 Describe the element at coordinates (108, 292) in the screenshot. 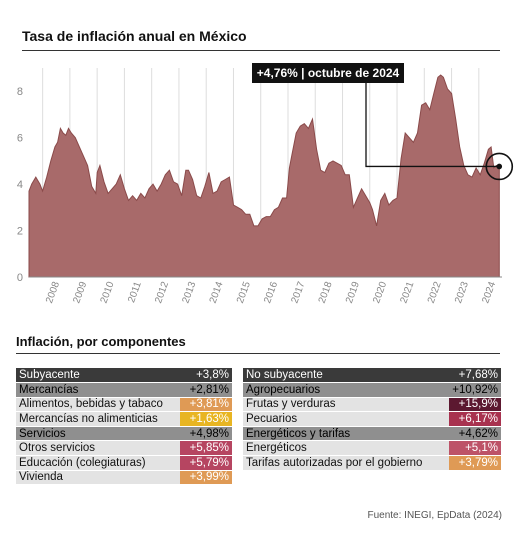

I see `x-tick-label-2010: 2010` at that location.